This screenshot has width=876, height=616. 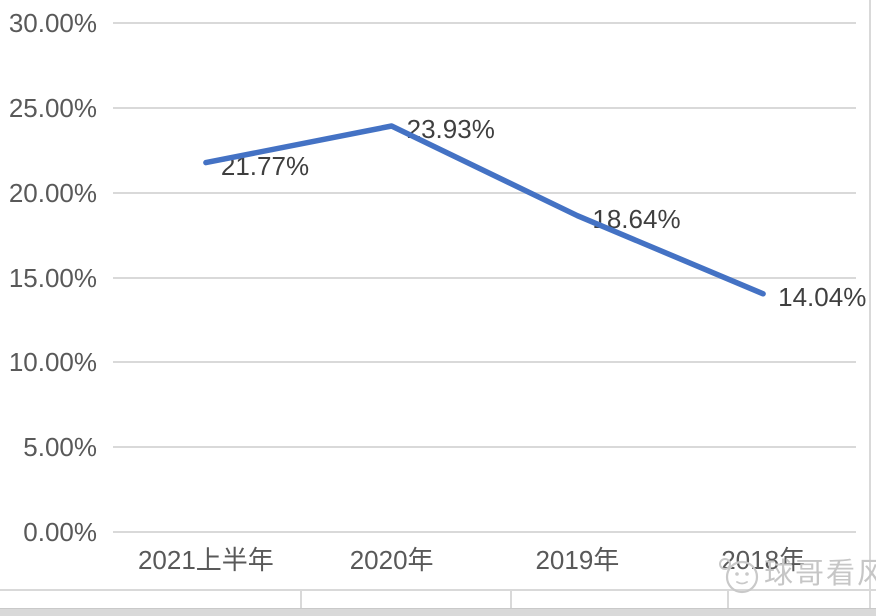 I want to click on y-axis-tick-label: 20.00%, so click(x=52, y=192).